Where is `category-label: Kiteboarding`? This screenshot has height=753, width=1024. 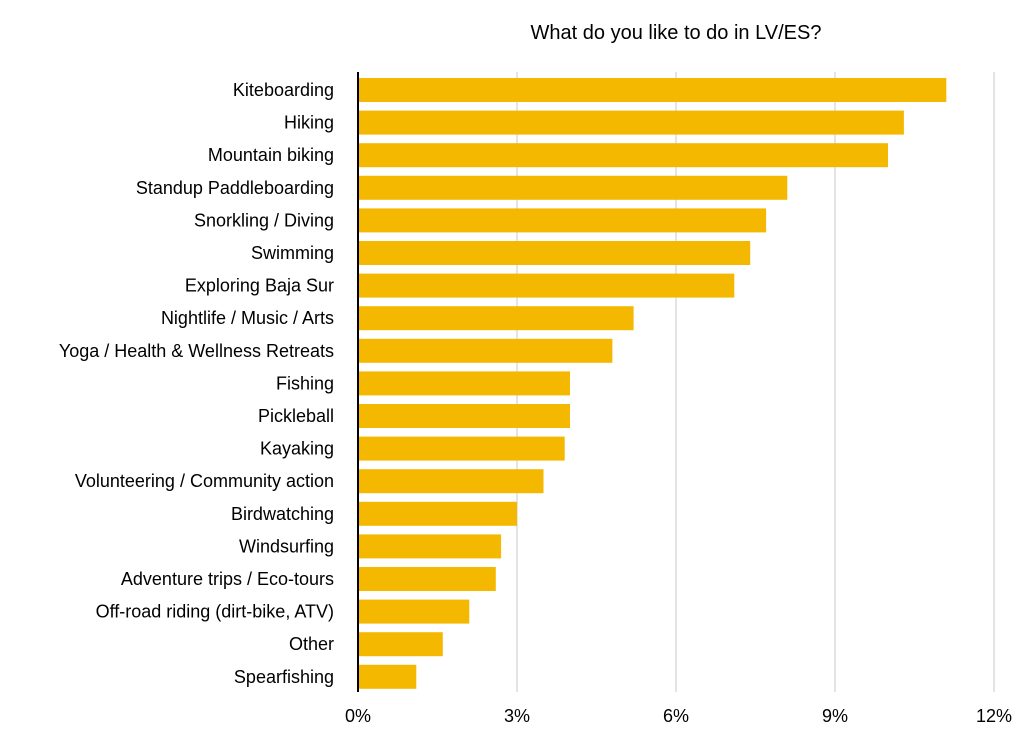
category-label: Kiteboarding is located at coordinates (283, 90).